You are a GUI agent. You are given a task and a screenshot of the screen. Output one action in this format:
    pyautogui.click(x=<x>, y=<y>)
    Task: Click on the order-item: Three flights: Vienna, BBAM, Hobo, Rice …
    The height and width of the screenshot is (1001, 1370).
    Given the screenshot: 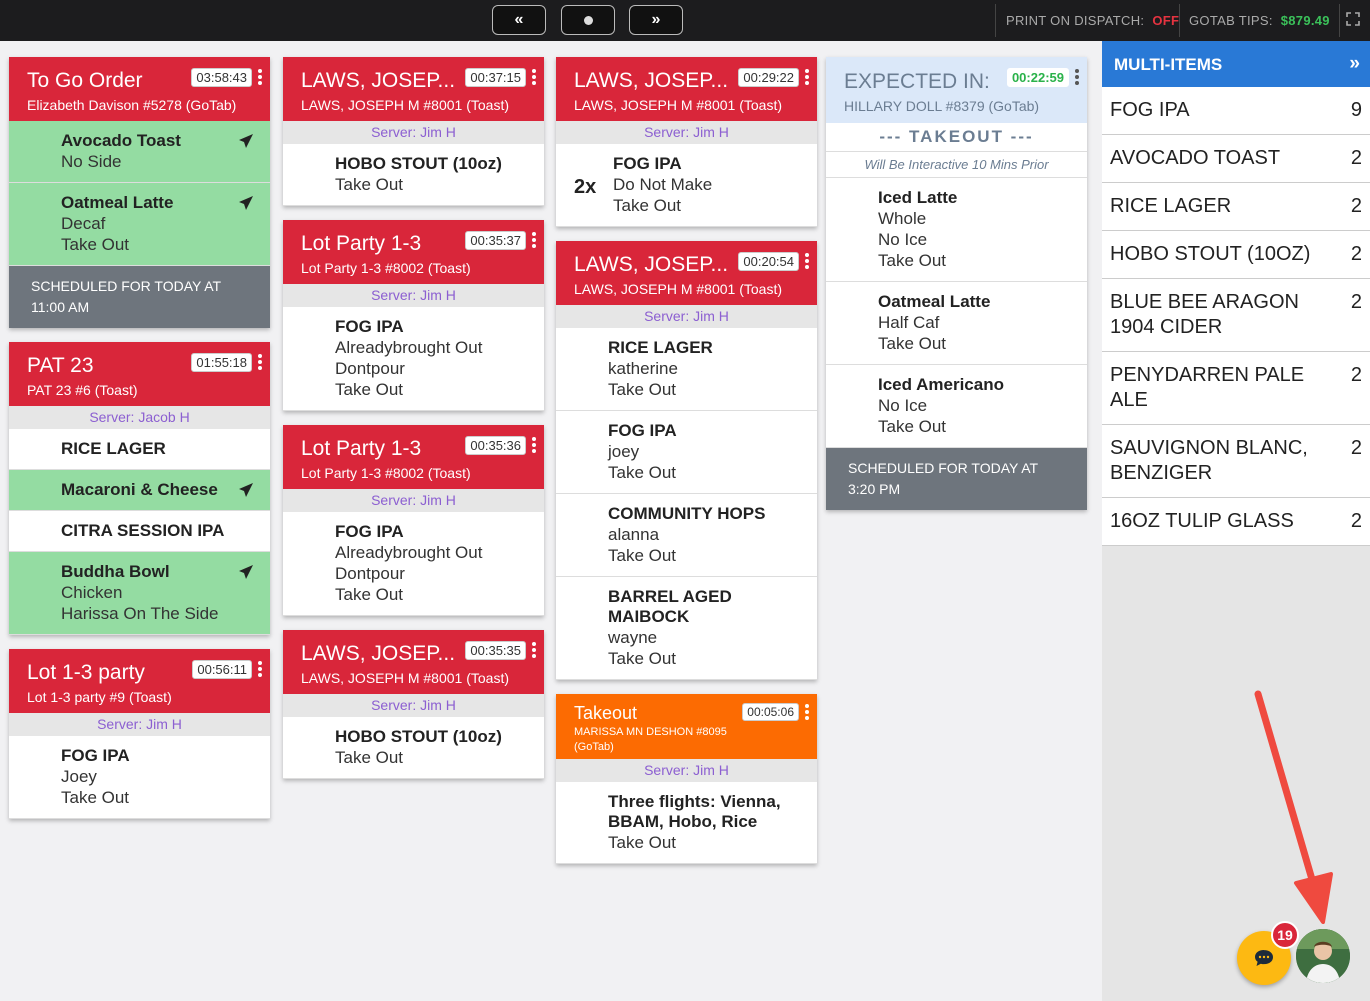 What is the action you would take?
    pyautogui.click(x=686, y=823)
    